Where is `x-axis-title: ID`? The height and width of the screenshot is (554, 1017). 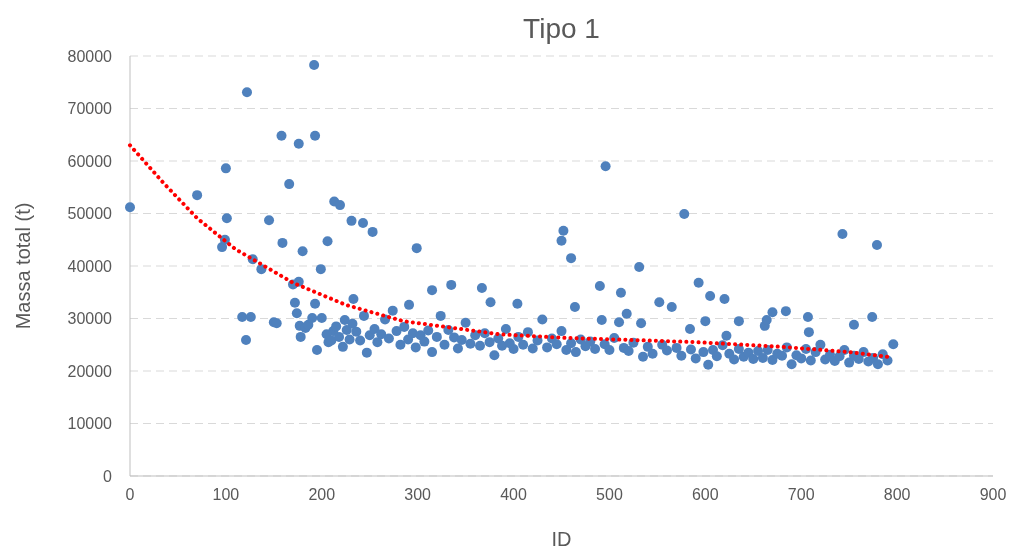
x-axis-title: ID is located at coordinates (561, 539).